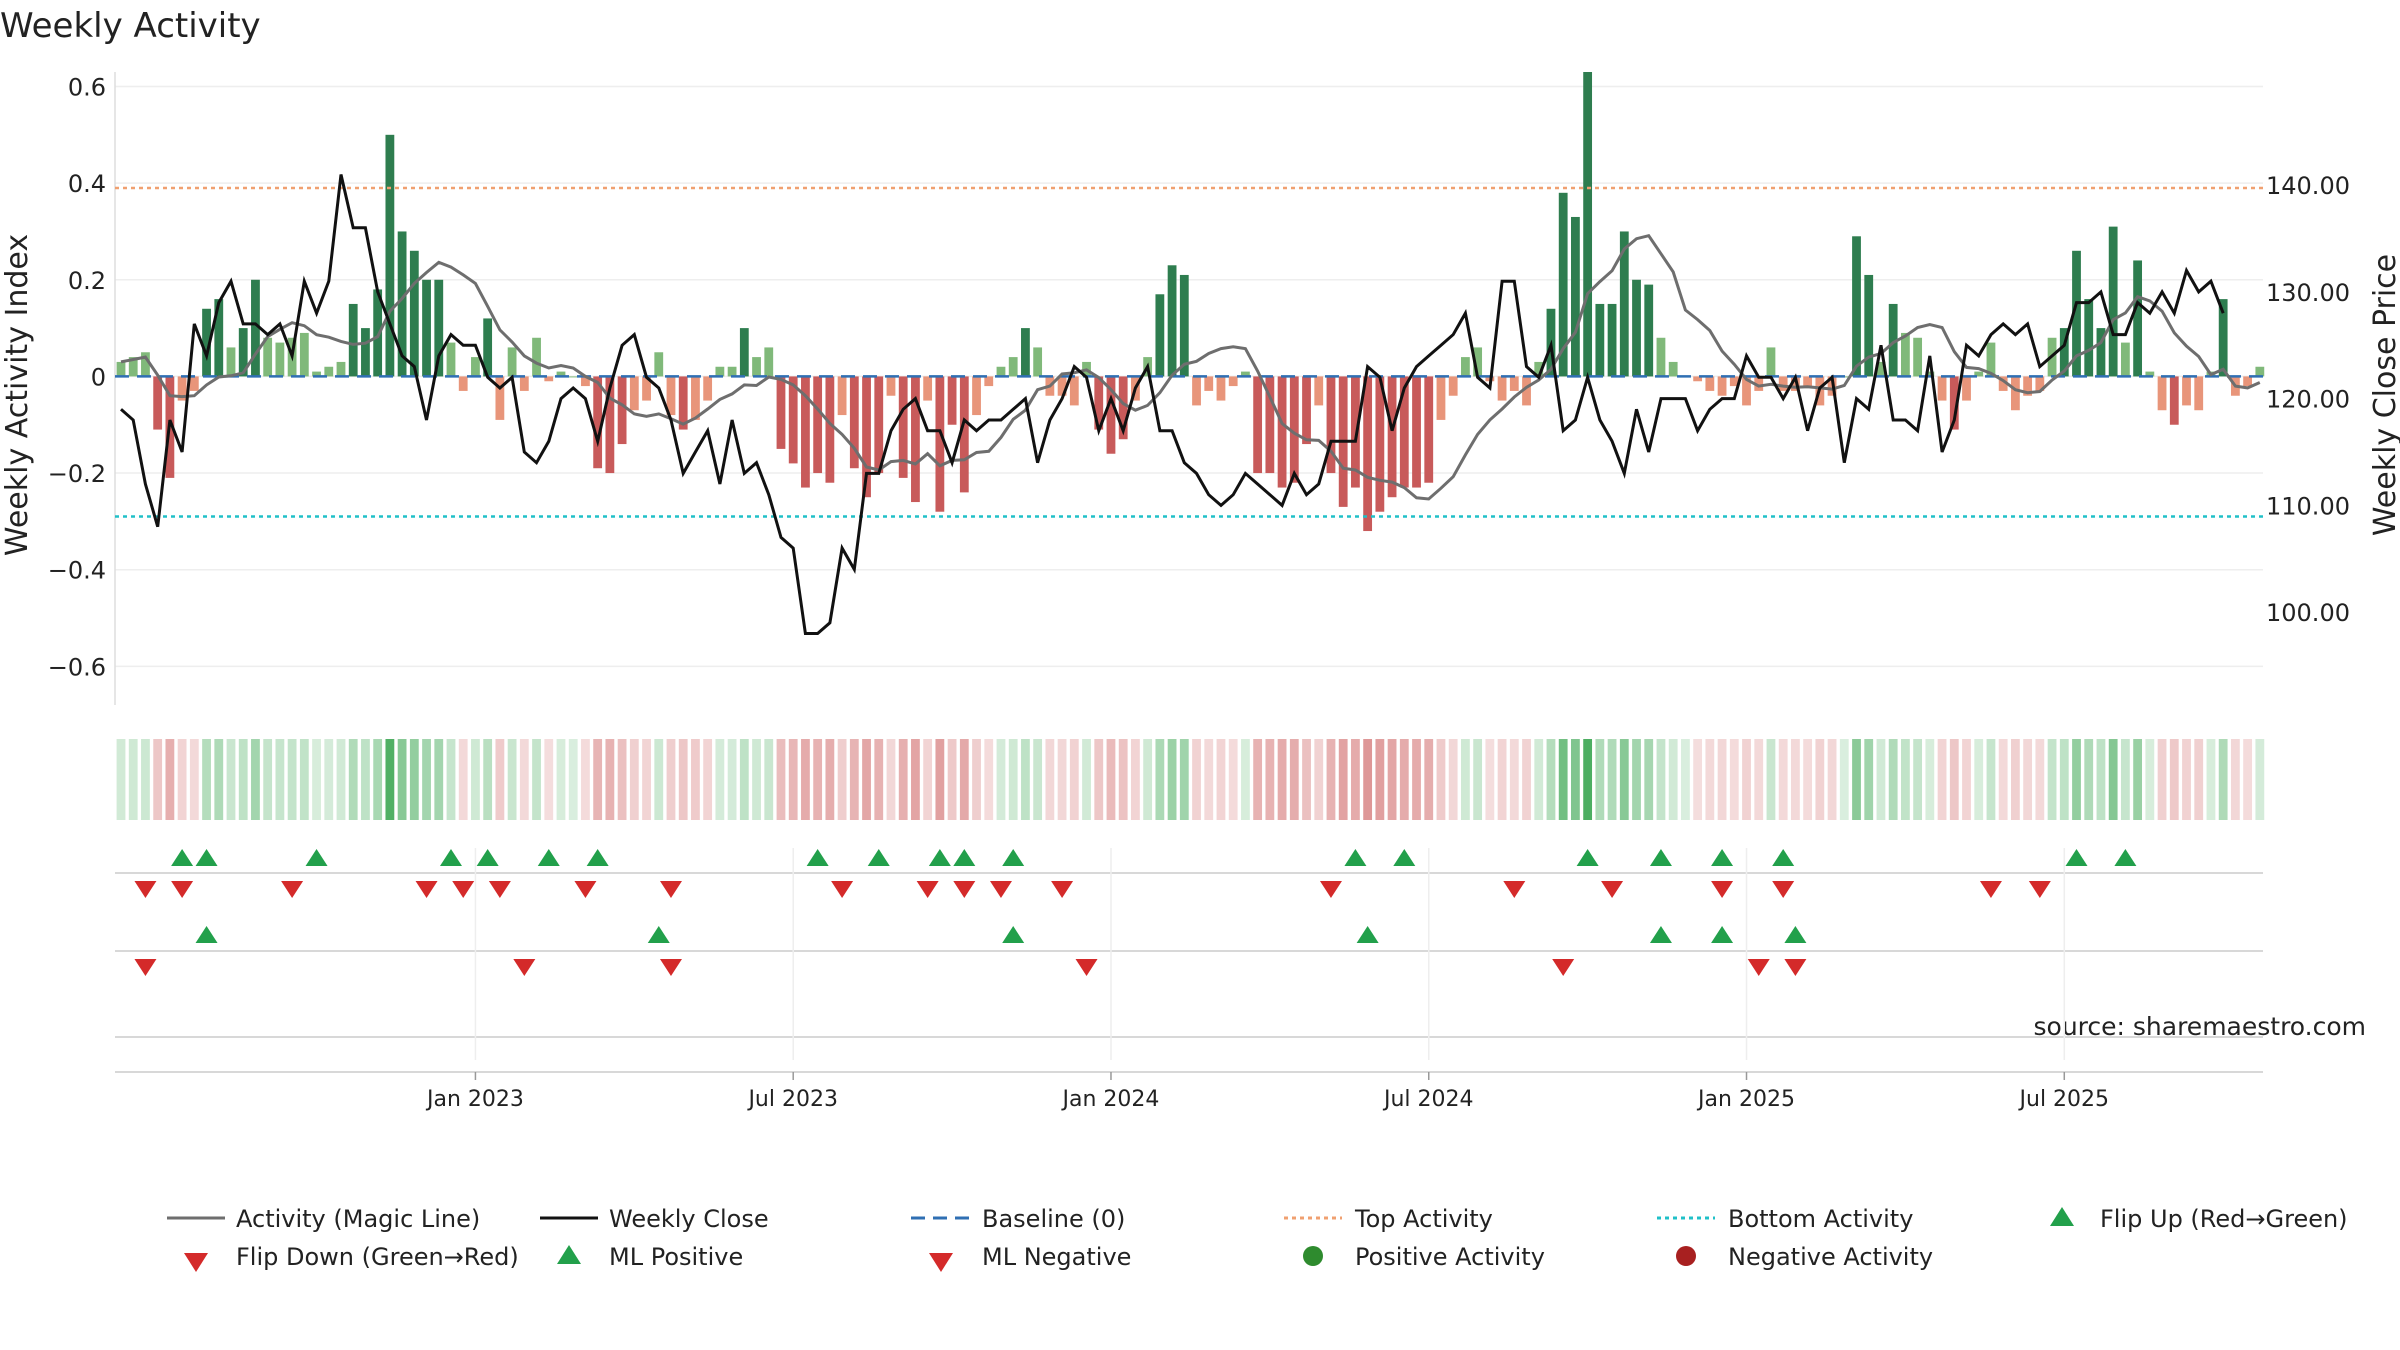 Image resolution: width=2400 pixels, height=1350 pixels. I want to click on legend-label-flip-down: Flip Down (Green→Red), so click(377, 1257).